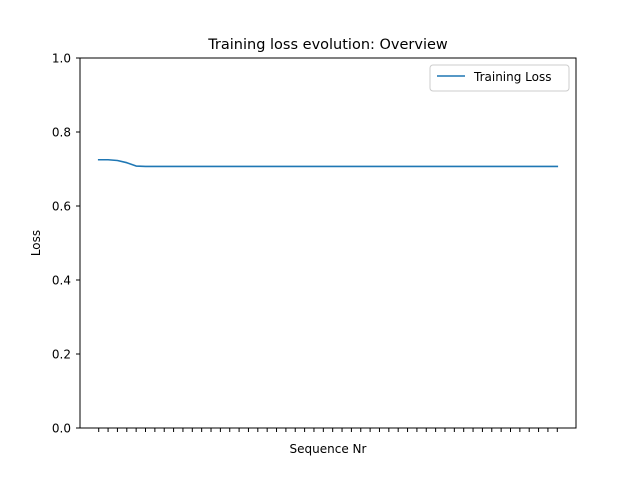  What do you see at coordinates (36, 243) in the screenshot?
I see `y-axis-label: Loss` at bounding box center [36, 243].